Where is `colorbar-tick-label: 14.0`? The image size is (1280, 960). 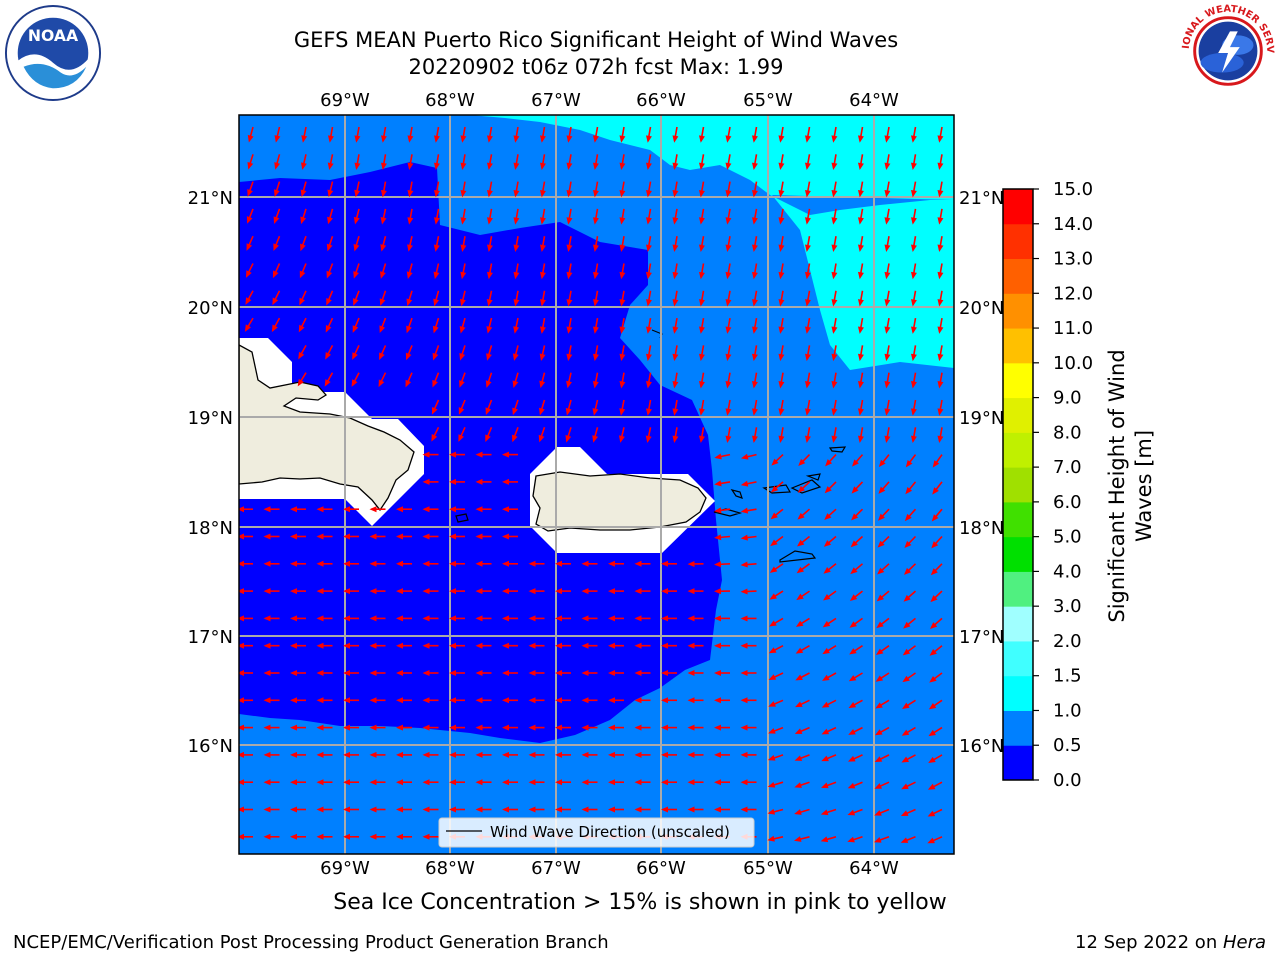
colorbar-tick-label: 14.0 is located at coordinates (1073, 224).